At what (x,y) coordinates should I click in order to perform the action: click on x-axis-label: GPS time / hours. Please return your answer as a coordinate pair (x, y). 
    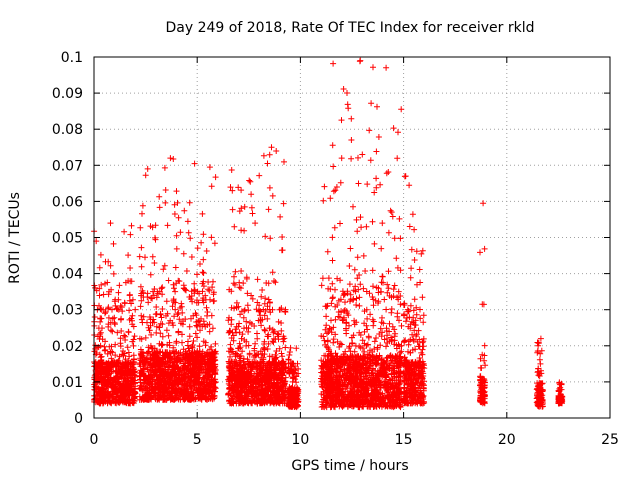
    Looking at the image, I should click on (349, 466).